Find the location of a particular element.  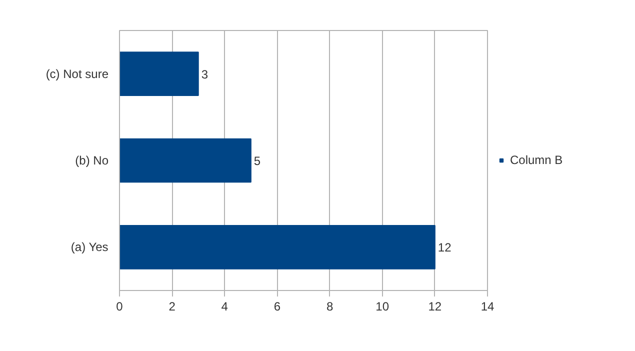

x-tick-label: 2 is located at coordinates (172, 307).